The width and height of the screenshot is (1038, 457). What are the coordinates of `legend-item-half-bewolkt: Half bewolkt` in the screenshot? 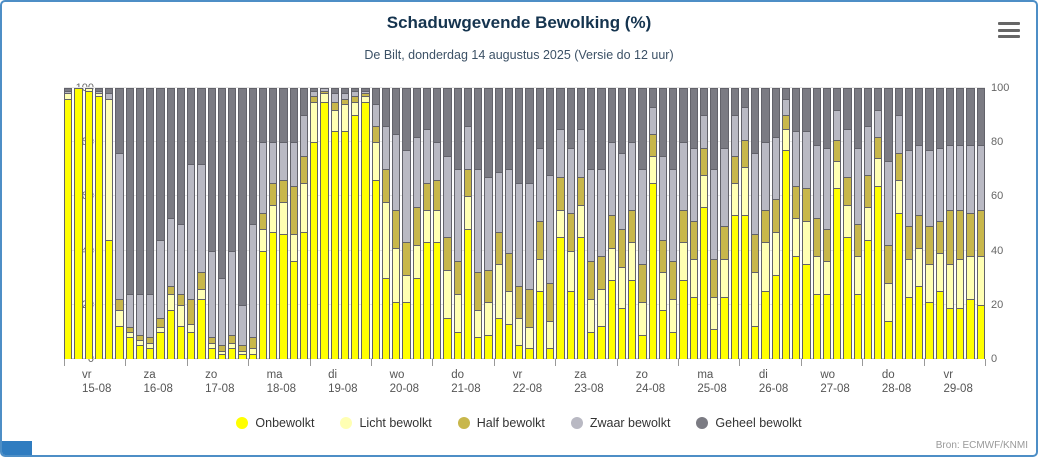 It's located at (501, 423).